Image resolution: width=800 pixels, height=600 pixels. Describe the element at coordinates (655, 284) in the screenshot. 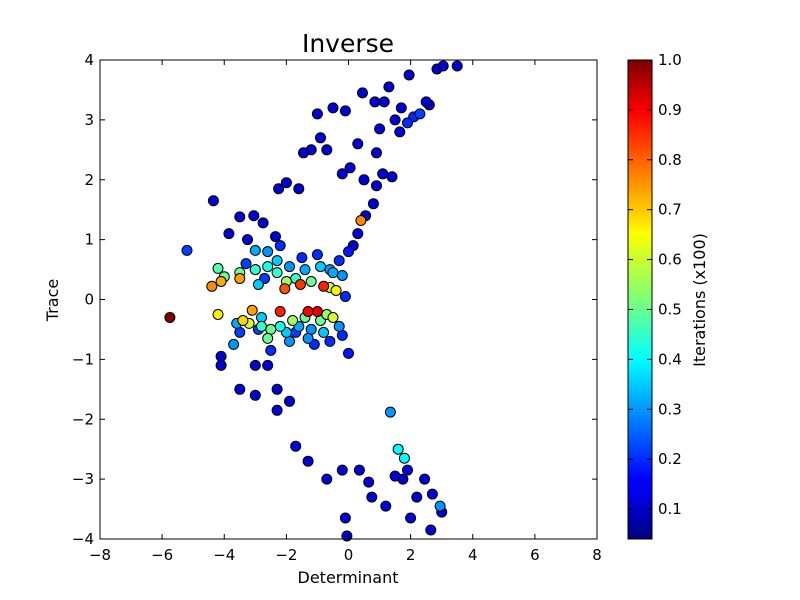

I see `colorbar-ticks: 0.1 0.2 0.3 0.4 0.5 0.6 0.7 0.8 0.9 1.0` at that location.